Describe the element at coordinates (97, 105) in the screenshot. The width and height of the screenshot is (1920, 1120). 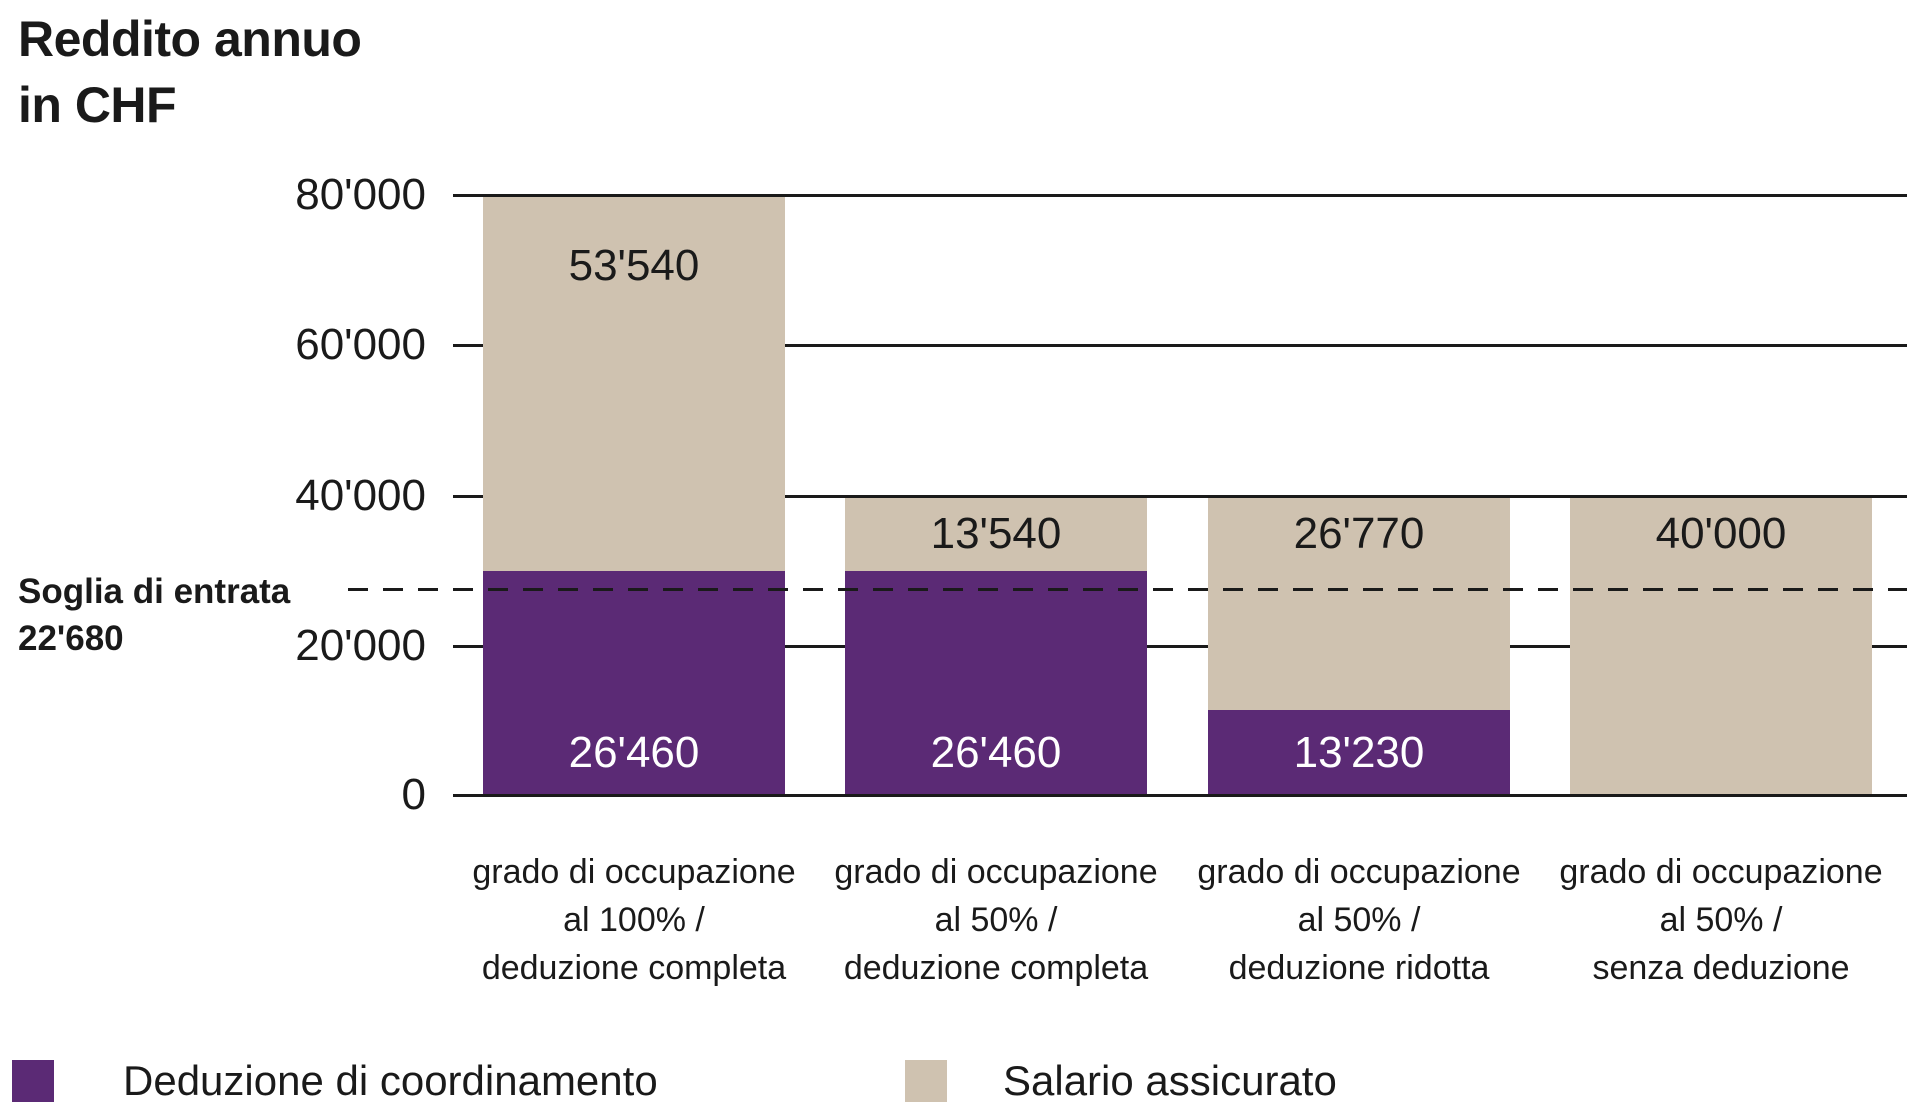
I see `chart-title-line2: in CHF` at that location.